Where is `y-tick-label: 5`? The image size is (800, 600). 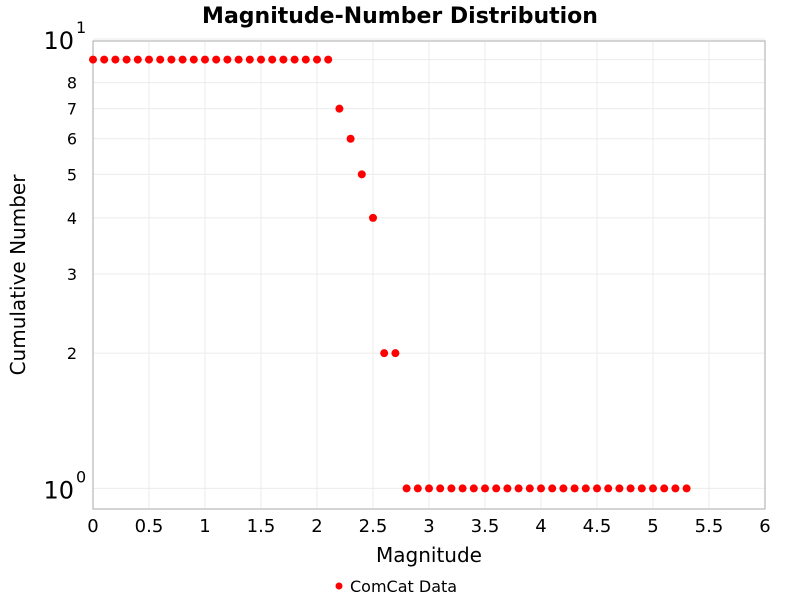
y-tick-label: 5 is located at coordinates (72, 174).